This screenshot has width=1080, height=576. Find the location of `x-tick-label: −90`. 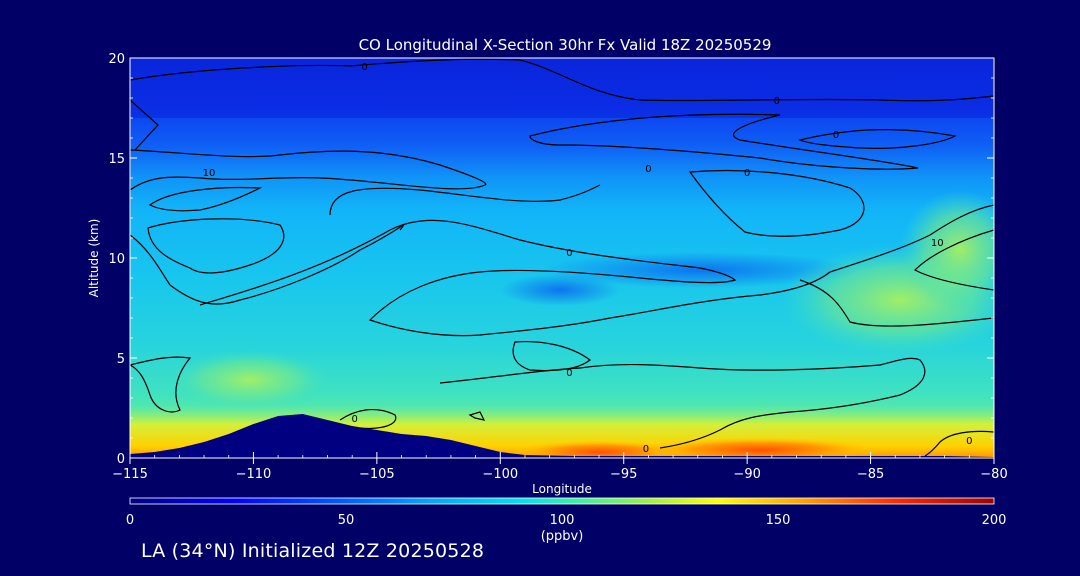

x-tick-label: −90 is located at coordinates (746, 474).